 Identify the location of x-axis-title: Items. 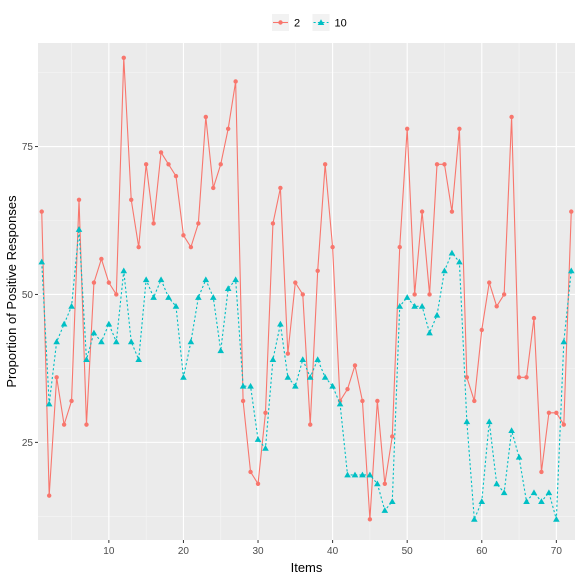
(307, 567).